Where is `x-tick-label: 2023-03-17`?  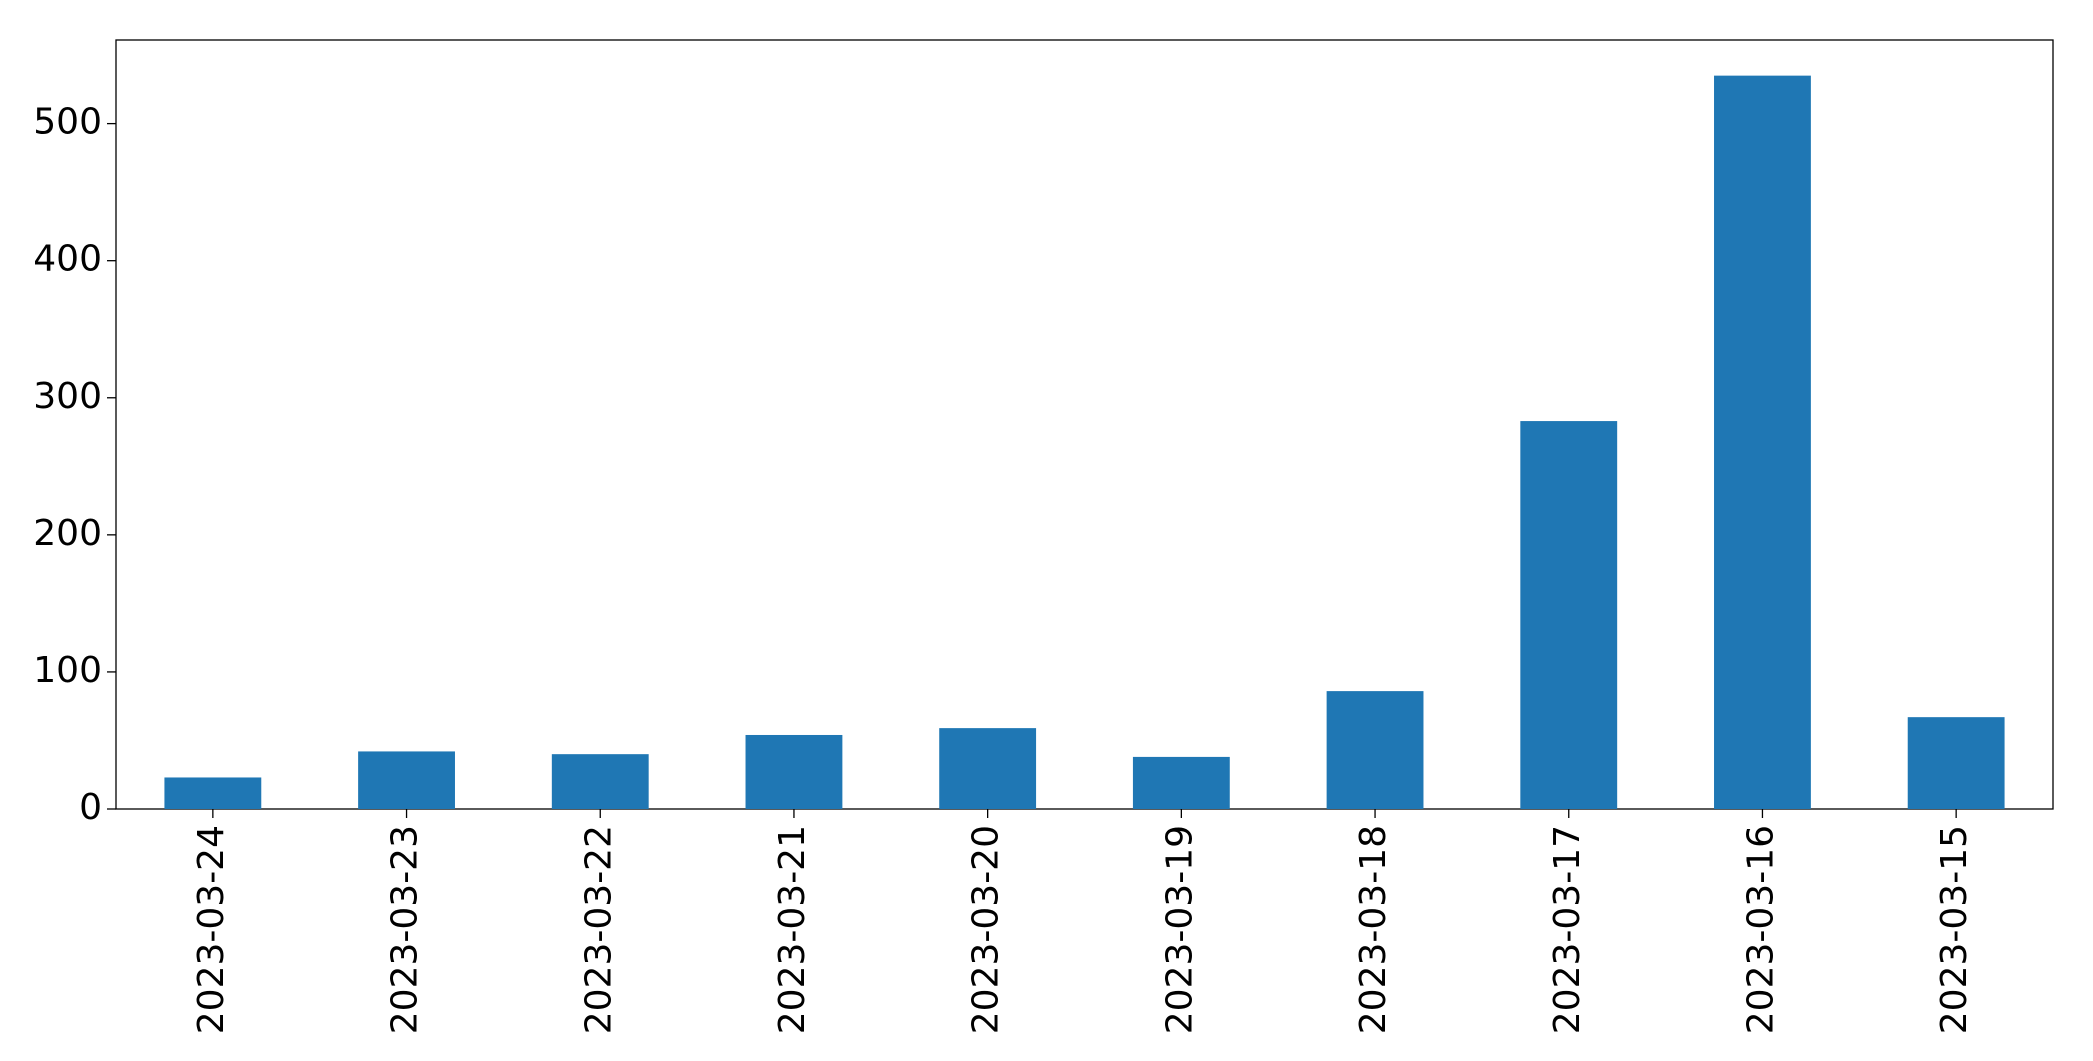 x-tick-label: 2023-03-17 is located at coordinates (1567, 929).